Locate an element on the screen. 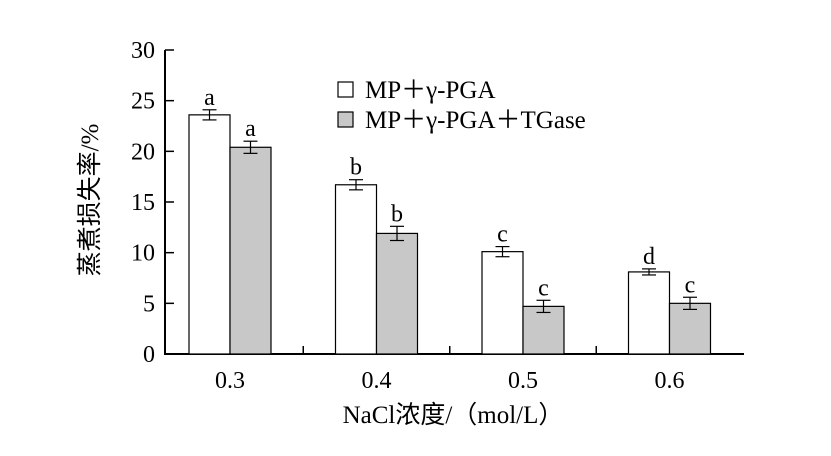 This screenshot has width=831, height=456. y-tick-label: 5 is located at coordinates (149, 304).